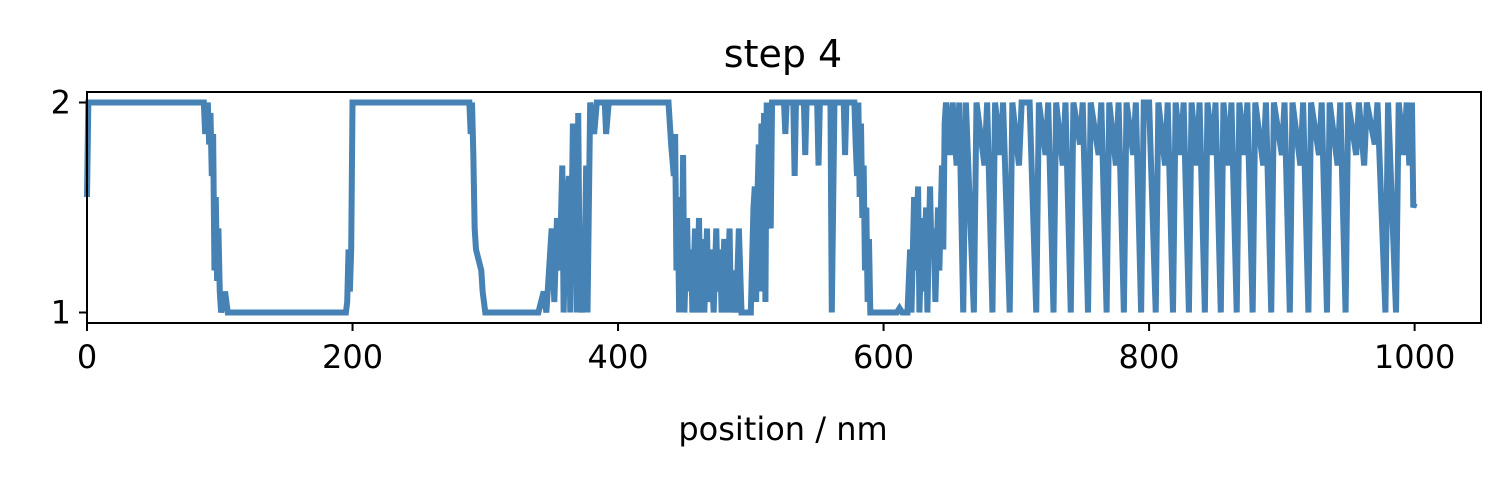 The width and height of the screenshot is (1510, 479). Describe the element at coordinates (61, 313) in the screenshot. I see `y-tick-label: 1` at that location.